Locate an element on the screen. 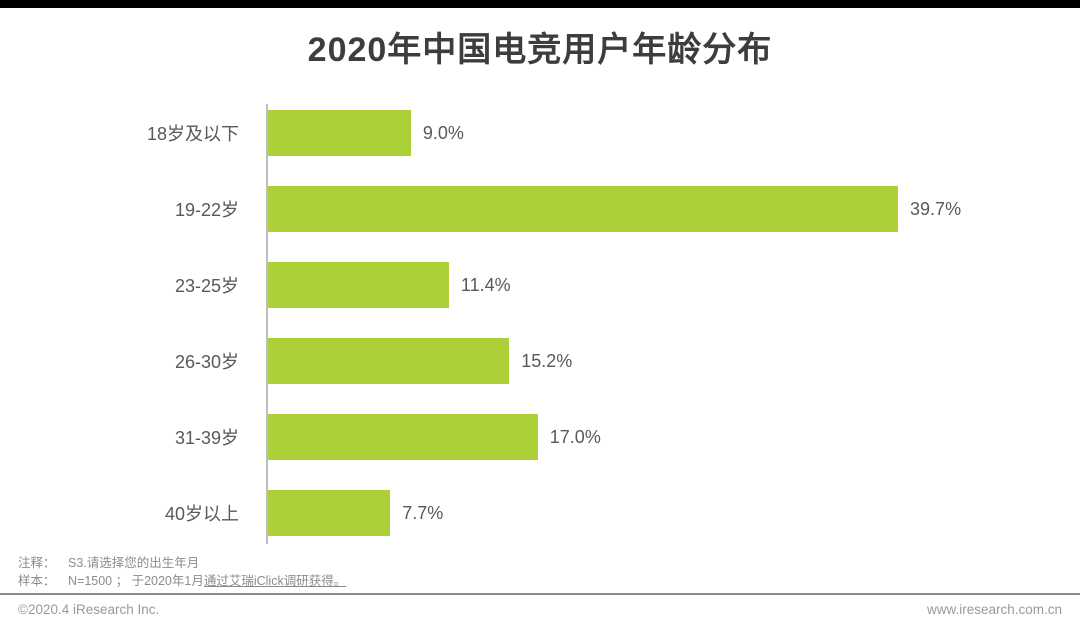 Image resolution: width=1080 pixels, height=623 pixels. bar-track: 15.2% is located at coordinates (666, 361).